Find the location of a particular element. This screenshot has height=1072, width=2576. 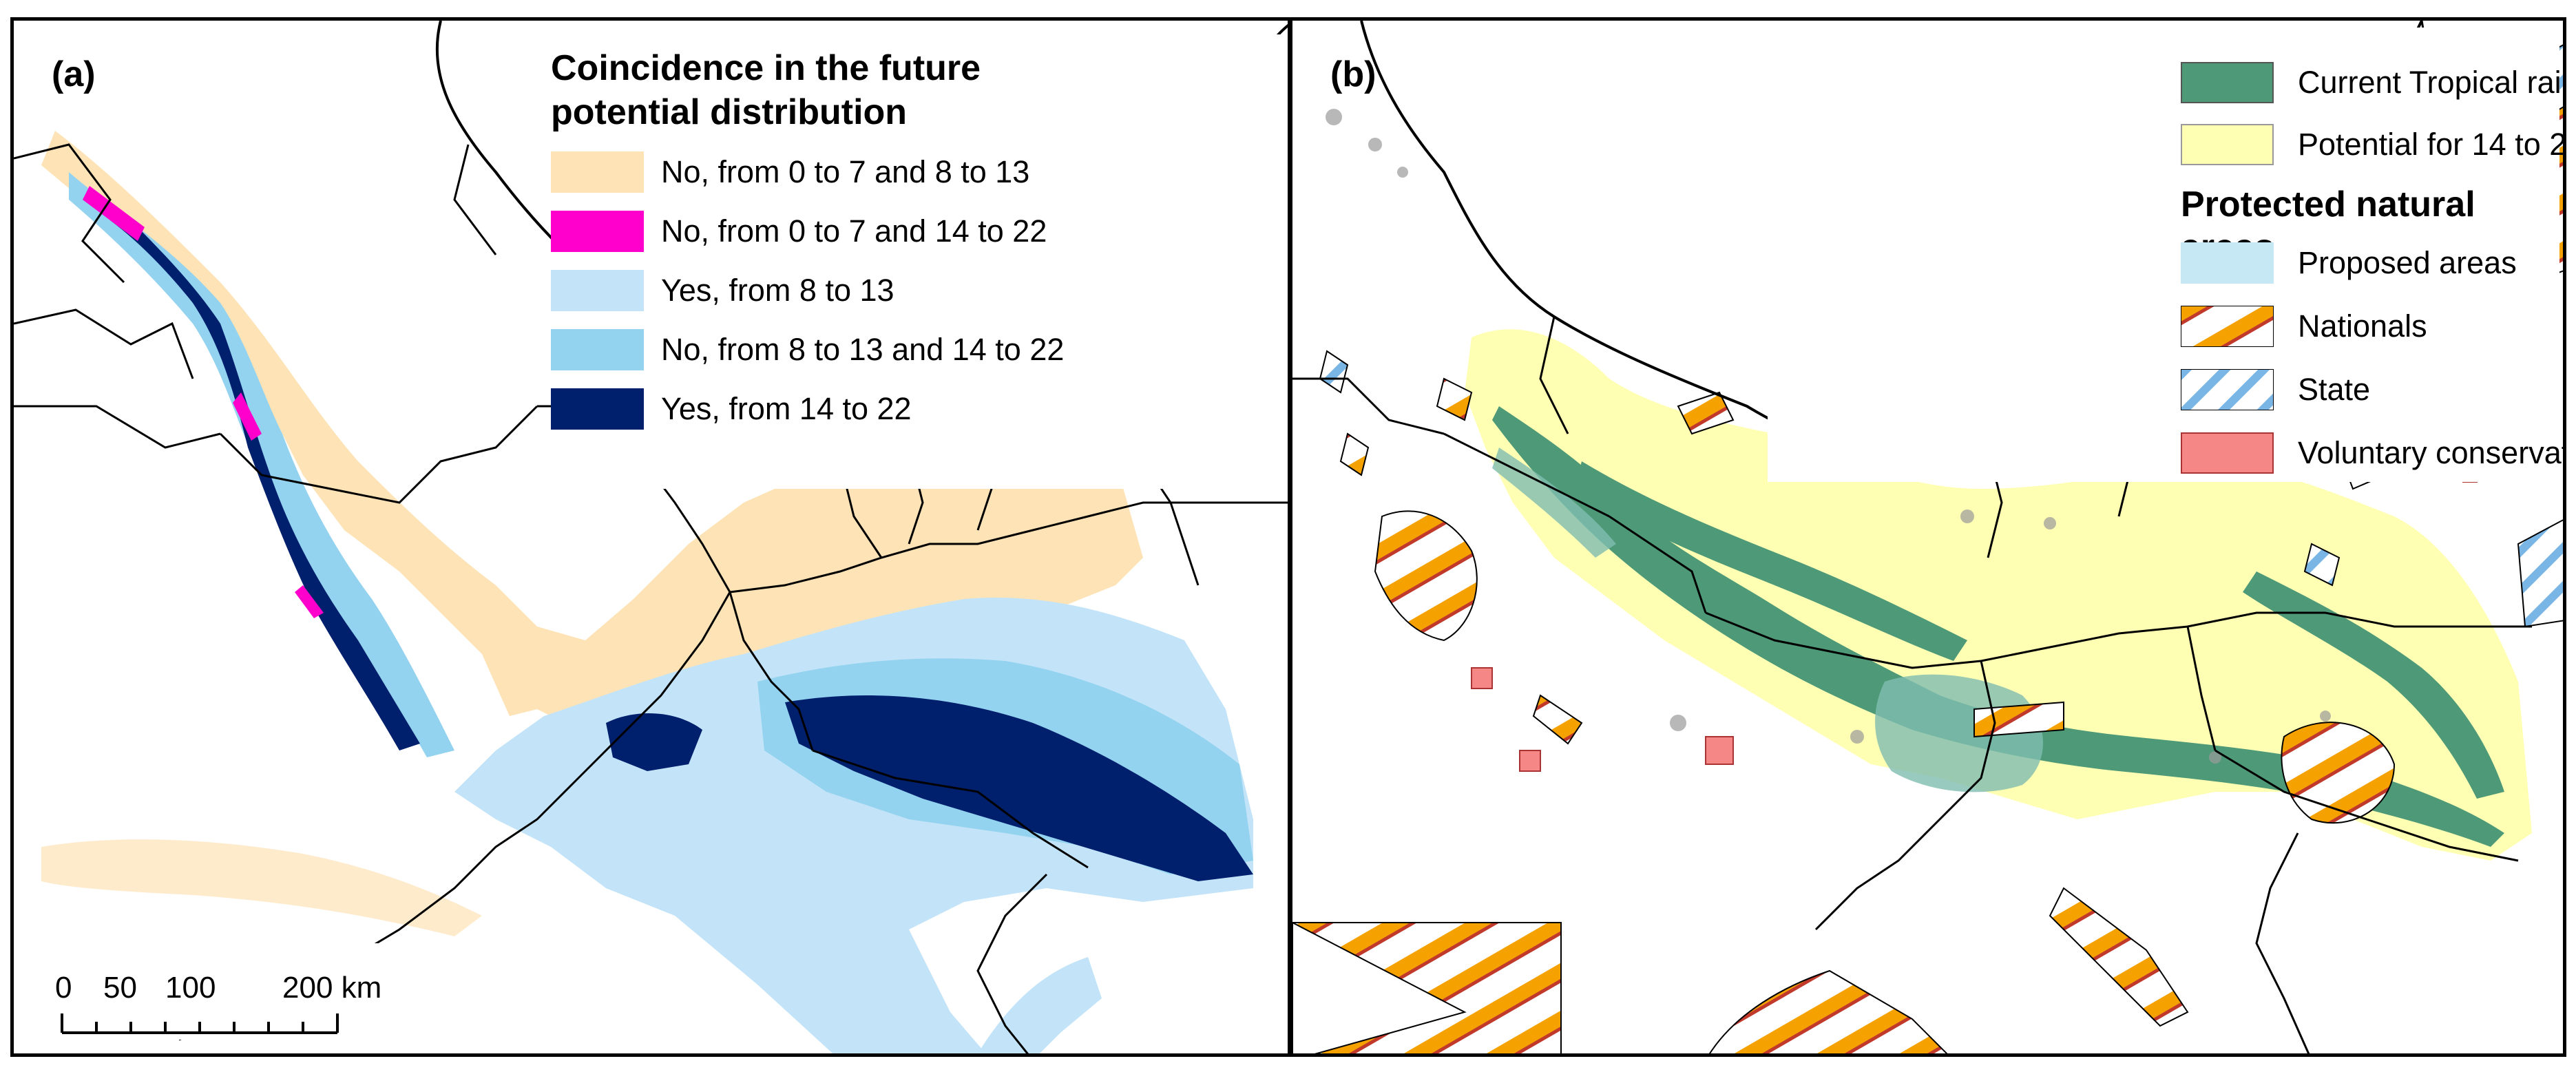

legend-a-label: No, from 8 to 13 and 14 to 22 is located at coordinates (863, 349).